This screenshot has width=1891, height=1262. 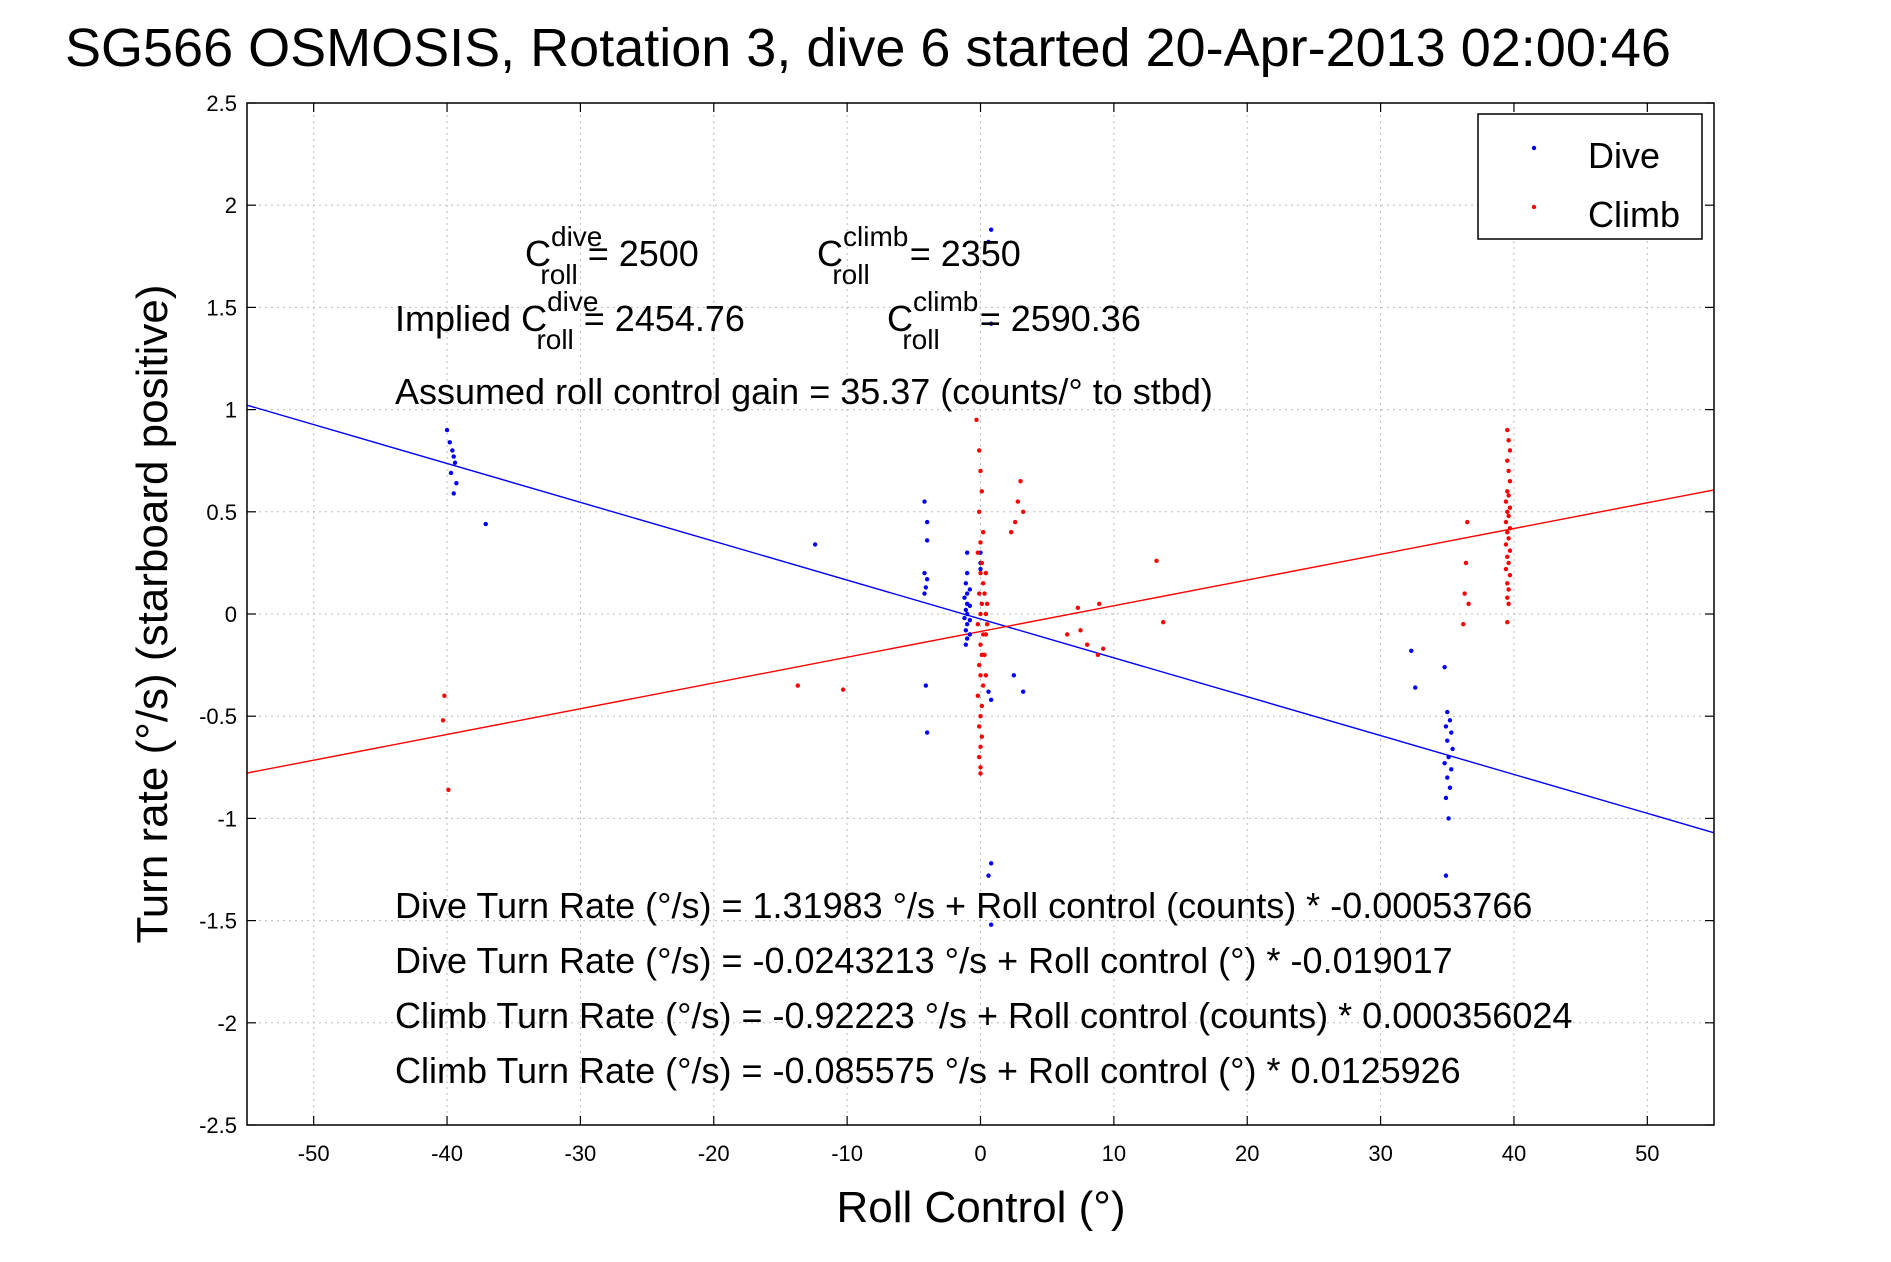 I want to click on annotation-base: C, so click(x=830, y=253).